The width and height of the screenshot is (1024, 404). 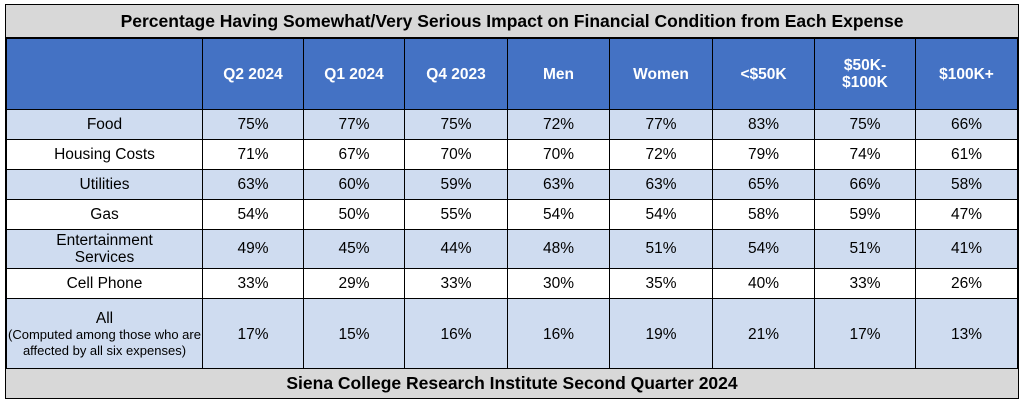 What do you see at coordinates (354, 154) in the screenshot?
I see `table-cell: 67%` at bounding box center [354, 154].